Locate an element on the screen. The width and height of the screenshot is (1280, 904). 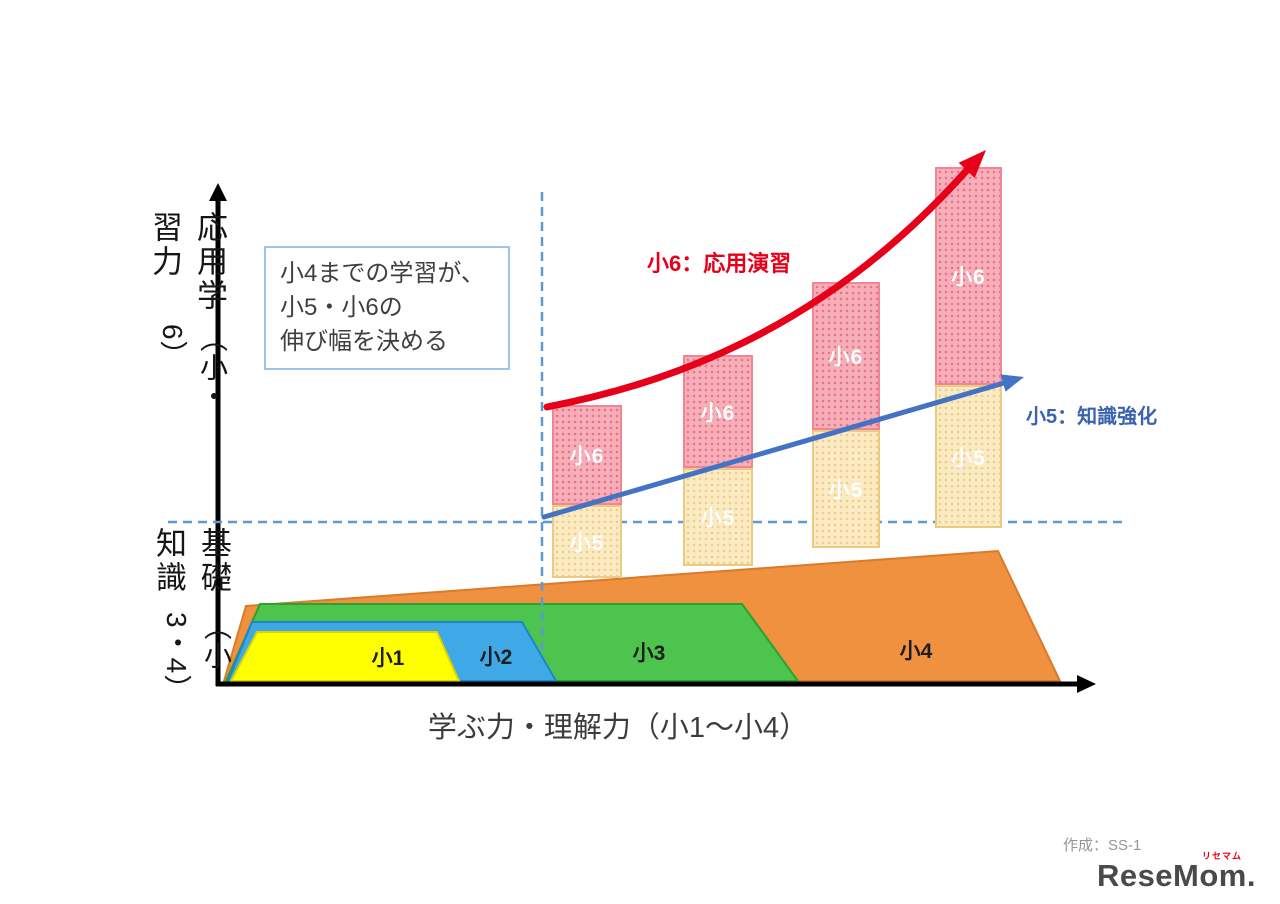
y-axis-upper-main: 応用学習力 is located at coordinates (187, 262).